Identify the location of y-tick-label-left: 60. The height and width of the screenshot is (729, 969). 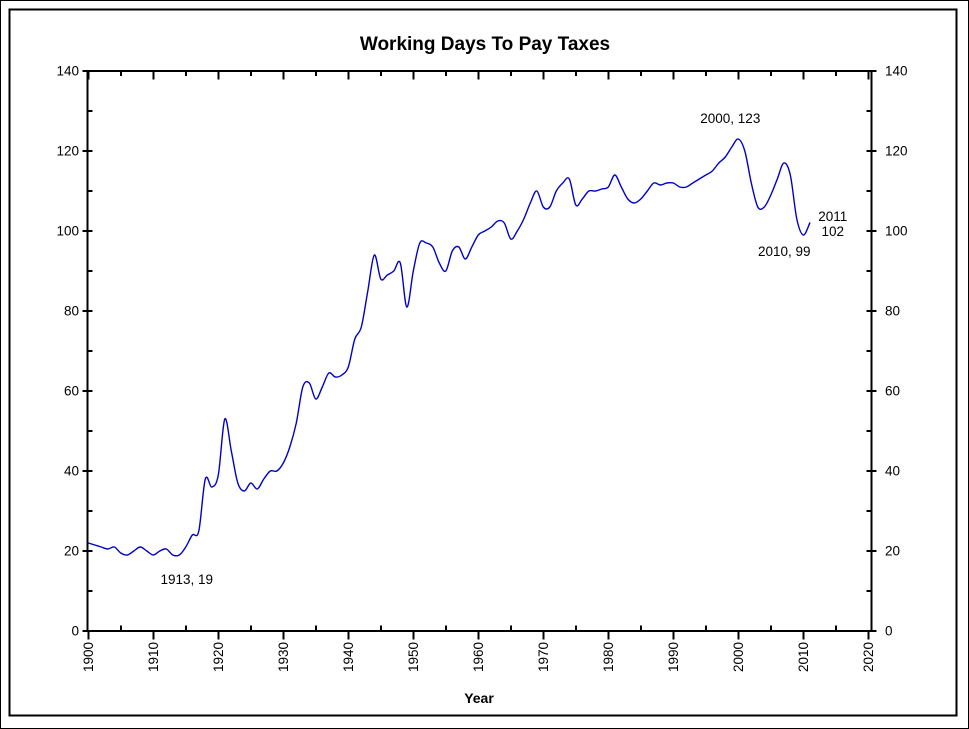
(71, 391).